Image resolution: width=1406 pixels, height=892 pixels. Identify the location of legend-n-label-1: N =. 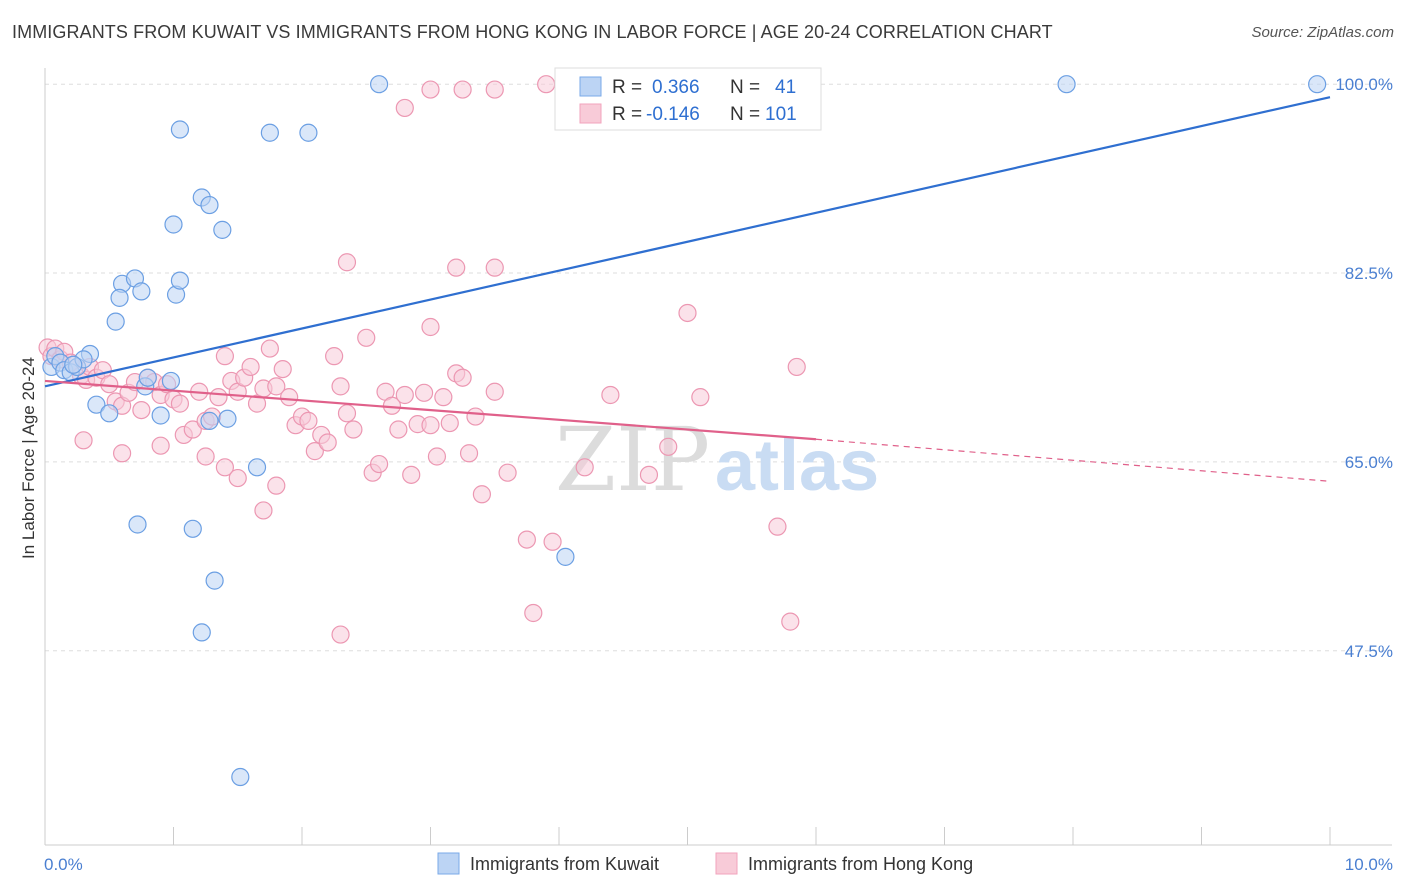
(745, 87).